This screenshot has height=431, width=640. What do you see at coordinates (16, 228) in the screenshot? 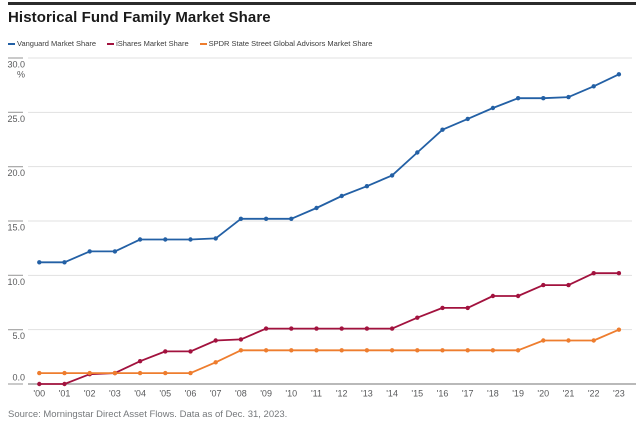
I see `y-tick-label: 15.0` at bounding box center [16, 228].